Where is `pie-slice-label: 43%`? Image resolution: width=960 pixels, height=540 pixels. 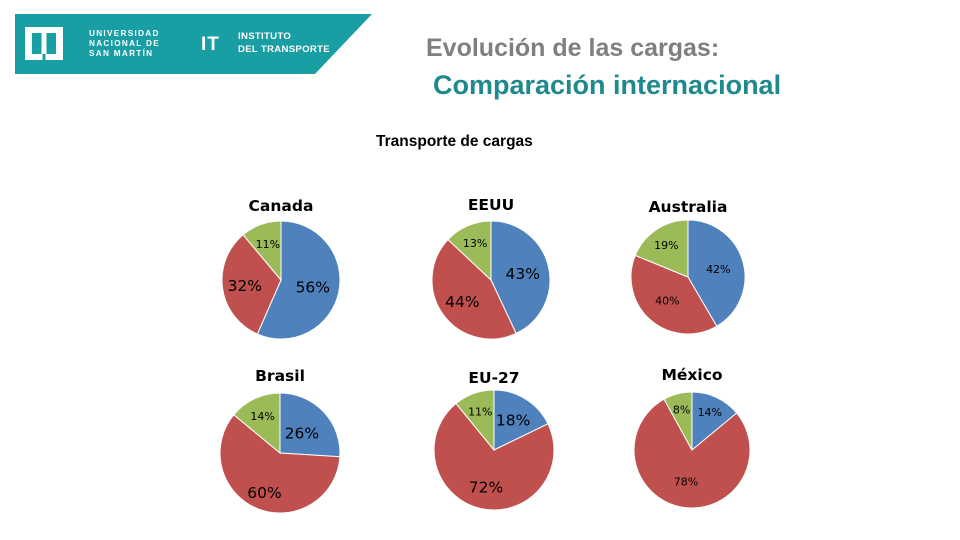 pie-slice-label: 43% is located at coordinates (522, 274).